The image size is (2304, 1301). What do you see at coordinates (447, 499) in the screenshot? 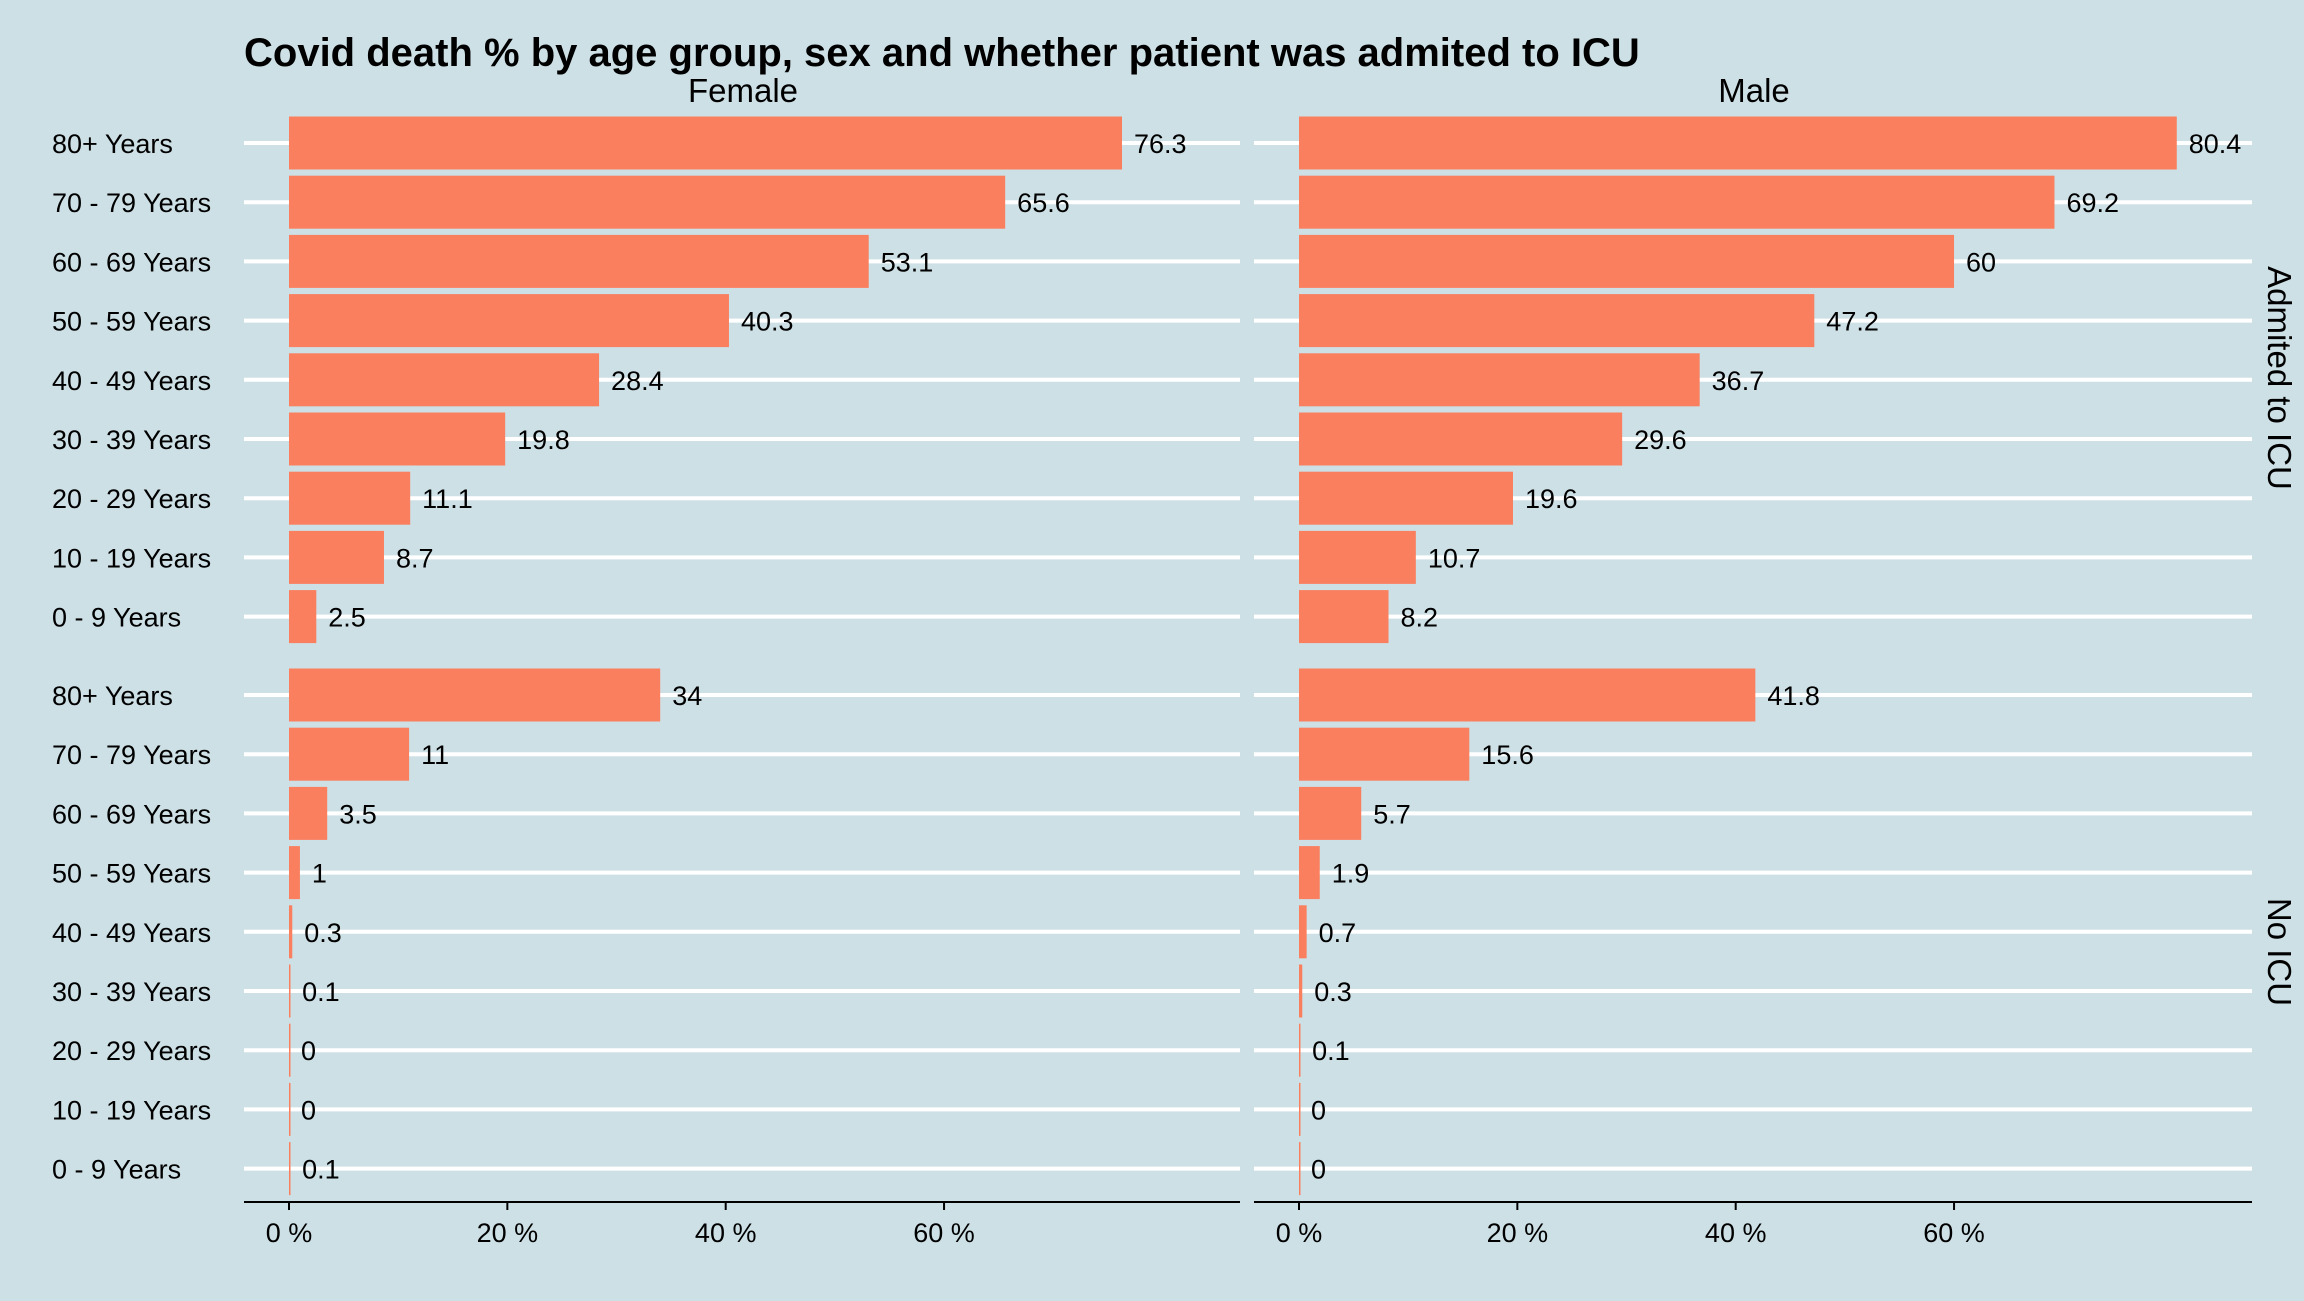
I see `data-label: 11.1` at bounding box center [447, 499].